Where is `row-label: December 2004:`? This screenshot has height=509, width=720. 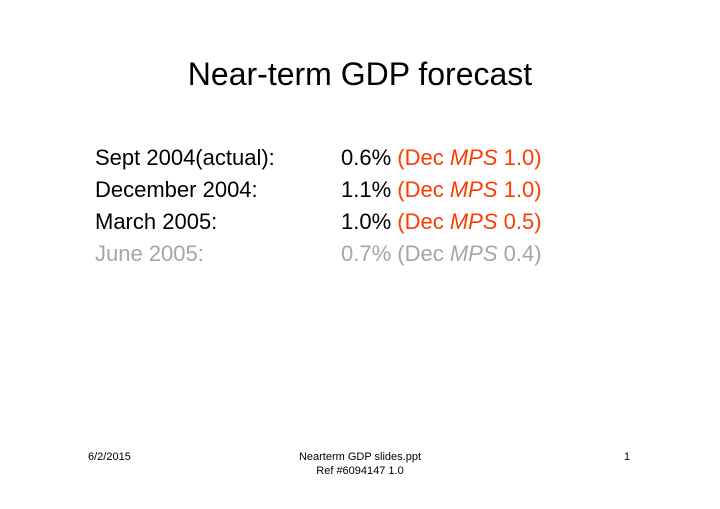
row-label: December 2004: is located at coordinates (176, 189).